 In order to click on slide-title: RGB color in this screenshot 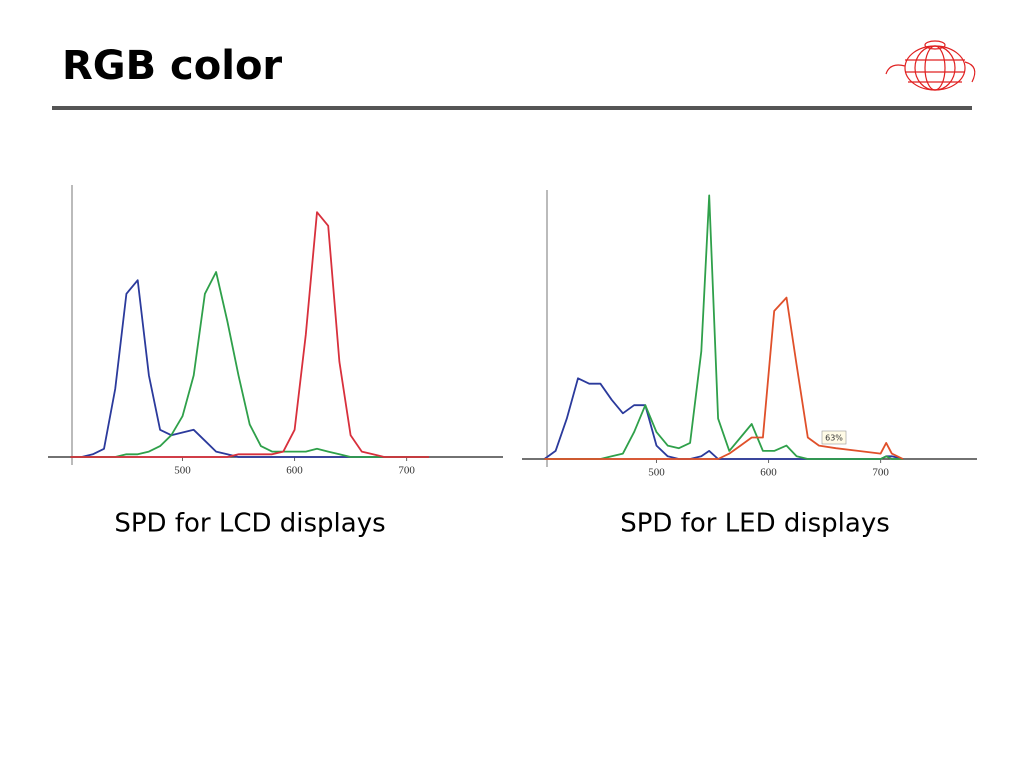, I will do `click(172, 66)`.